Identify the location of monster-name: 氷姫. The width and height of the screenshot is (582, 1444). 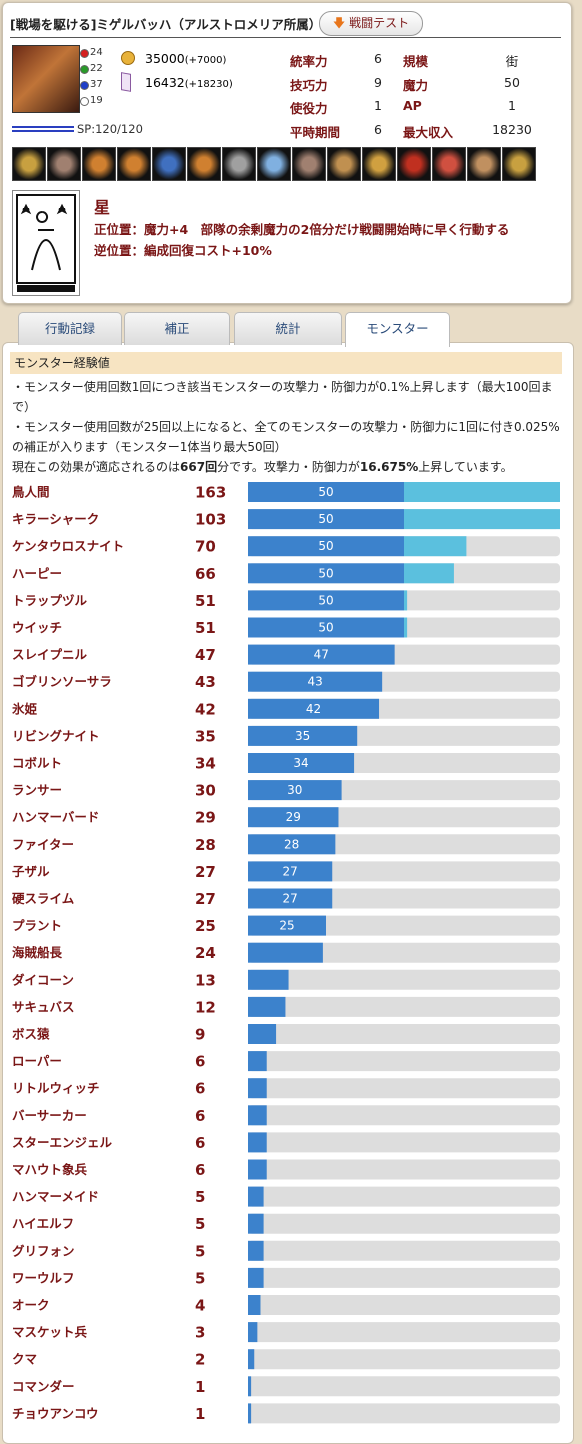
(24, 708).